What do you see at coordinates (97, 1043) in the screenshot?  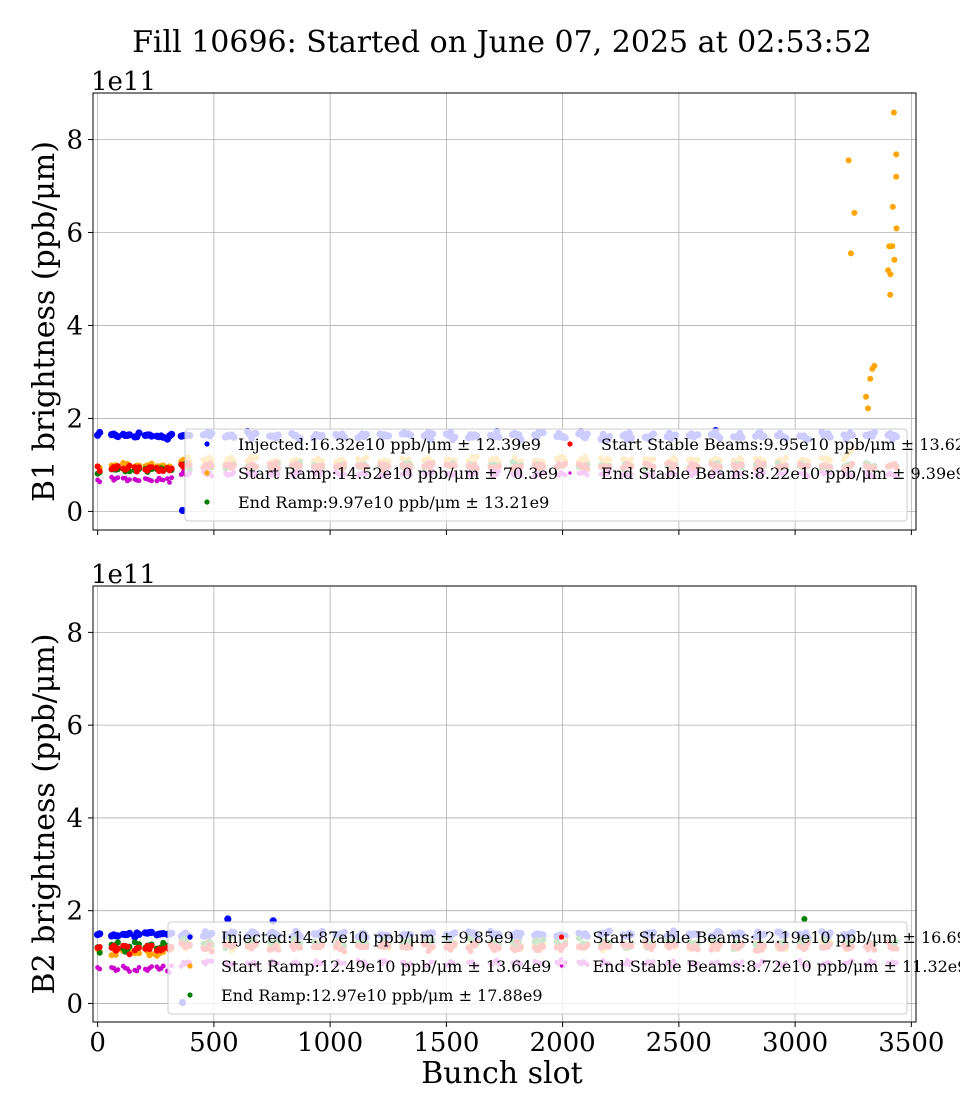 I see `x-tick-label: 0` at bounding box center [97, 1043].